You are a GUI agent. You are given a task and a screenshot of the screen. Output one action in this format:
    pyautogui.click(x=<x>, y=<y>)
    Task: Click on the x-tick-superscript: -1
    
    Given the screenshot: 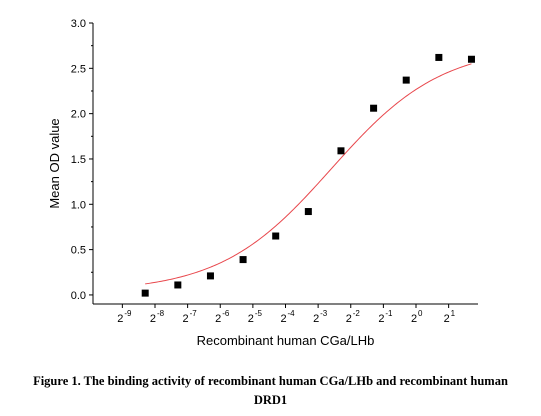 What is the action you would take?
    pyautogui.click(x=389, y=313)
    